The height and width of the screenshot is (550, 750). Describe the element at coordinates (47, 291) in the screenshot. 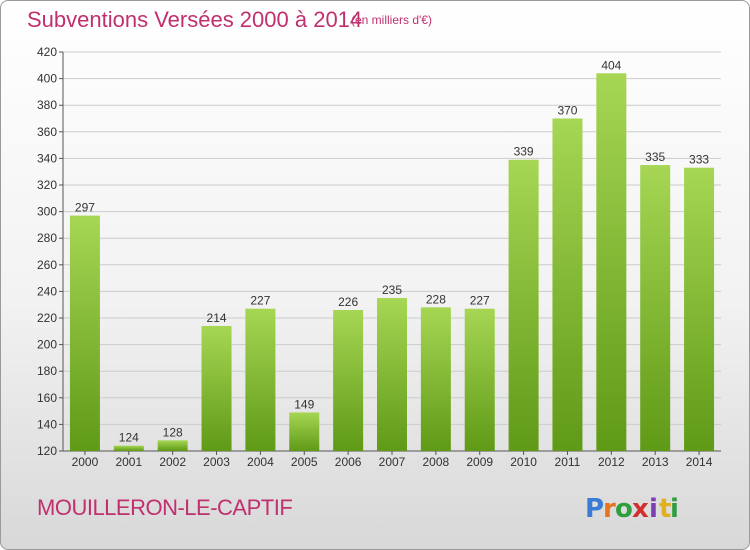

I see `y-tick-label: 240` at that location.